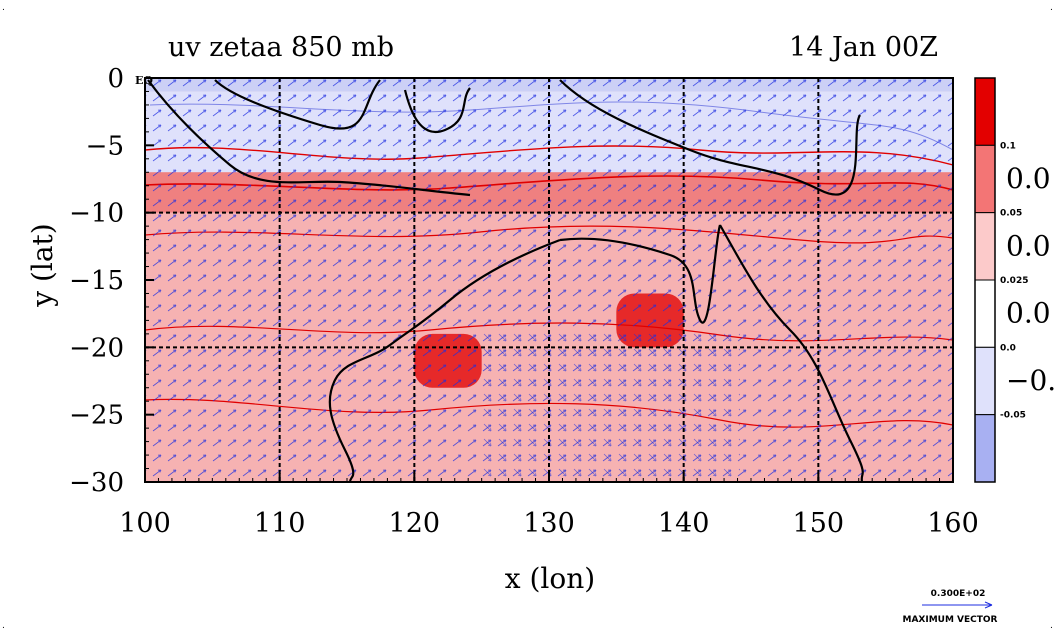  I want to click on x-tick-label: 120, so click(415, 523).